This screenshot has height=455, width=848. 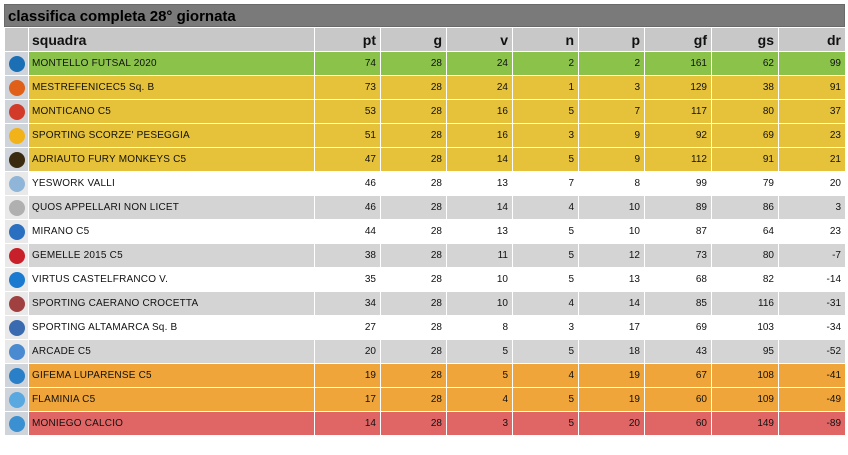 What do you see at coordinates (611, 135) in the screenshot?
I see `stat-p: 9` at bounding box center [611, 135].